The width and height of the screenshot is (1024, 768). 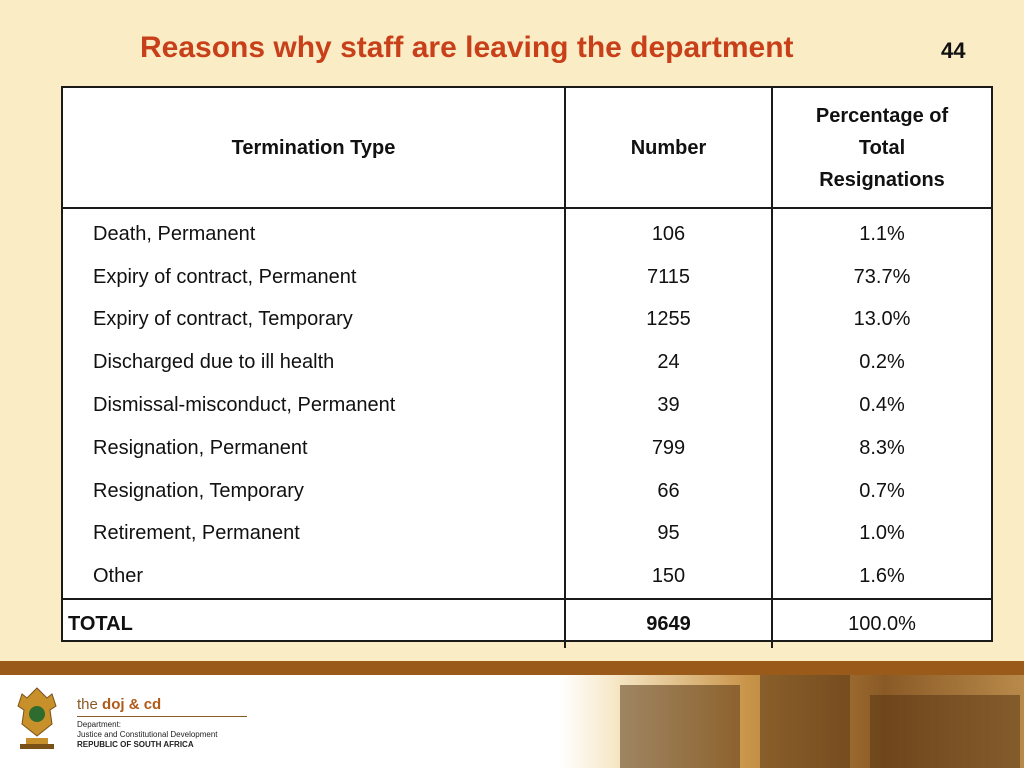 I want to click on cell-percentage: 73.7%, so click(x=882, y=276).